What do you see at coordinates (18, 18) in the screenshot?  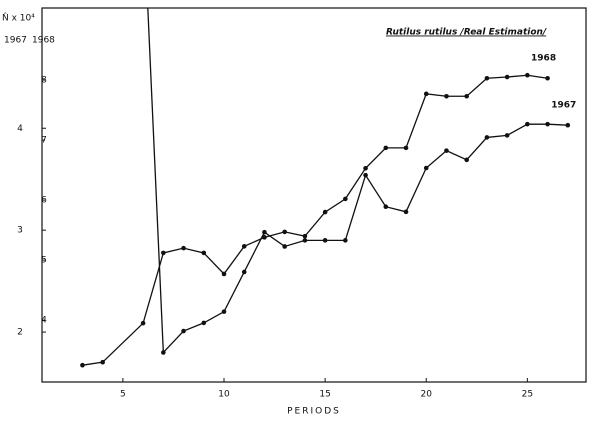 I see `y-label: N̂ x 10⁴` at bounding box center [18, 18].